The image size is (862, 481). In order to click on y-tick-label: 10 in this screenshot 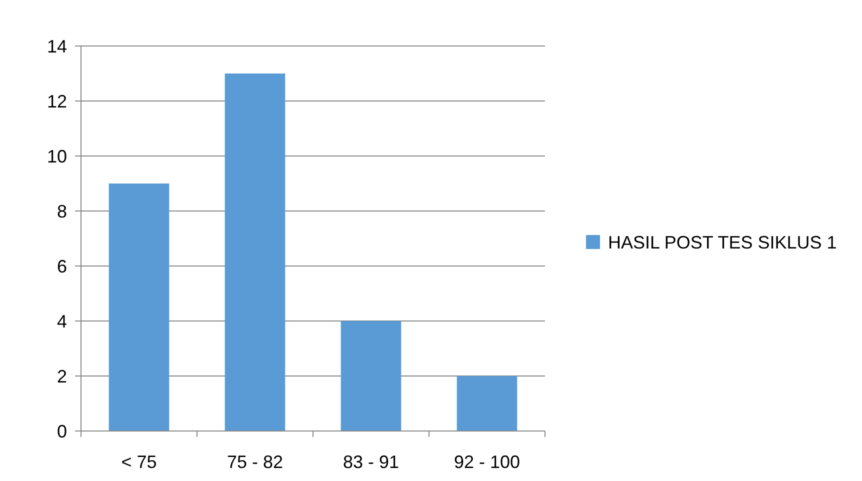, I will do `click(56, 156)`.